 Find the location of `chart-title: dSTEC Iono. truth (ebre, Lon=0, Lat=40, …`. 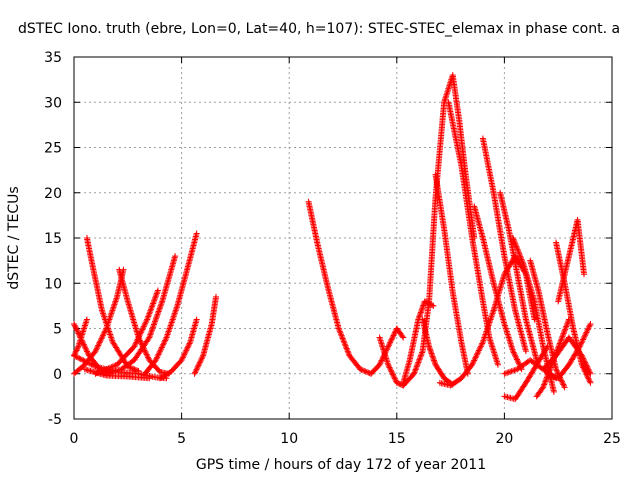

chart-title: dSTEC Iono. truth (ebre, Lon=0, Lat=40, … is located at coordinates (319, 29).